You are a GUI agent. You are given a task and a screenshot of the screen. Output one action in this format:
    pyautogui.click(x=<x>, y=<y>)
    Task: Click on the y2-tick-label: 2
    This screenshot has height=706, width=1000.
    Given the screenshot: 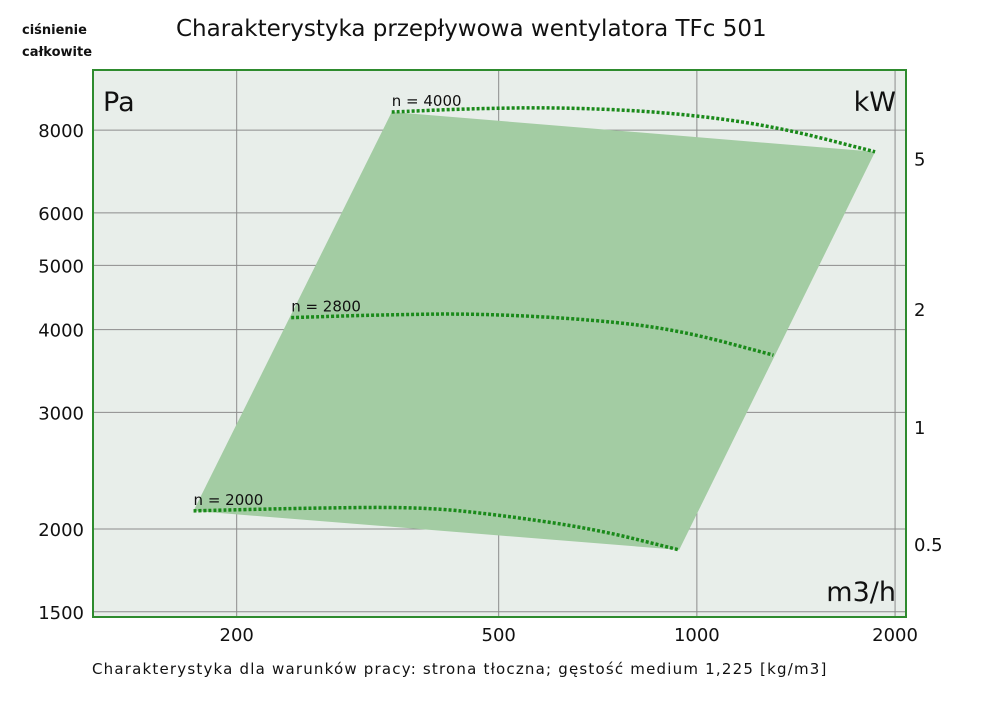 What is the action you would take?
    pyautogui.click(x=919, y=310)
    